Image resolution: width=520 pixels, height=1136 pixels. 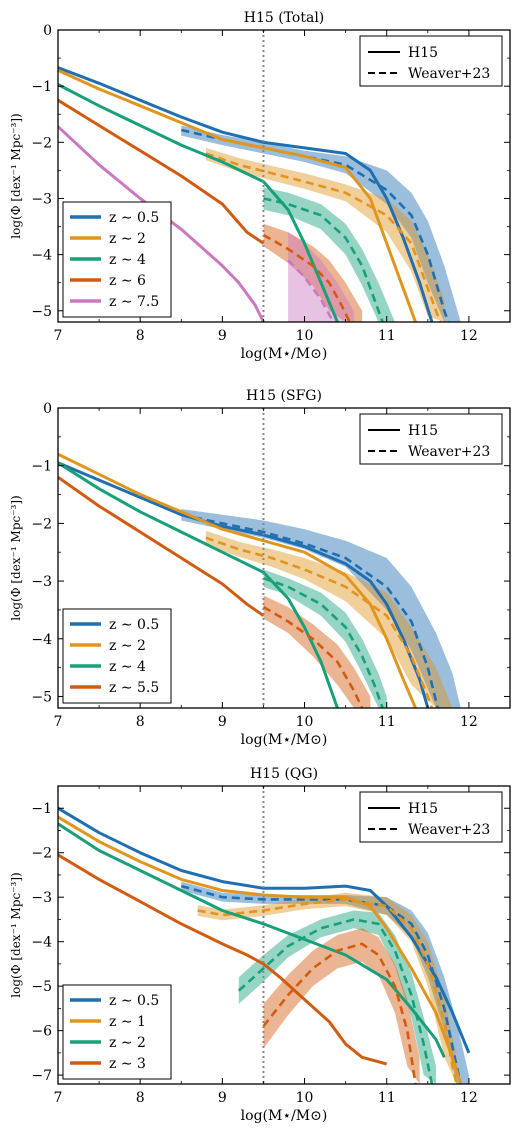 I want to click on legend-series-label: z ∼ 3, so click(x=127, y=1064).